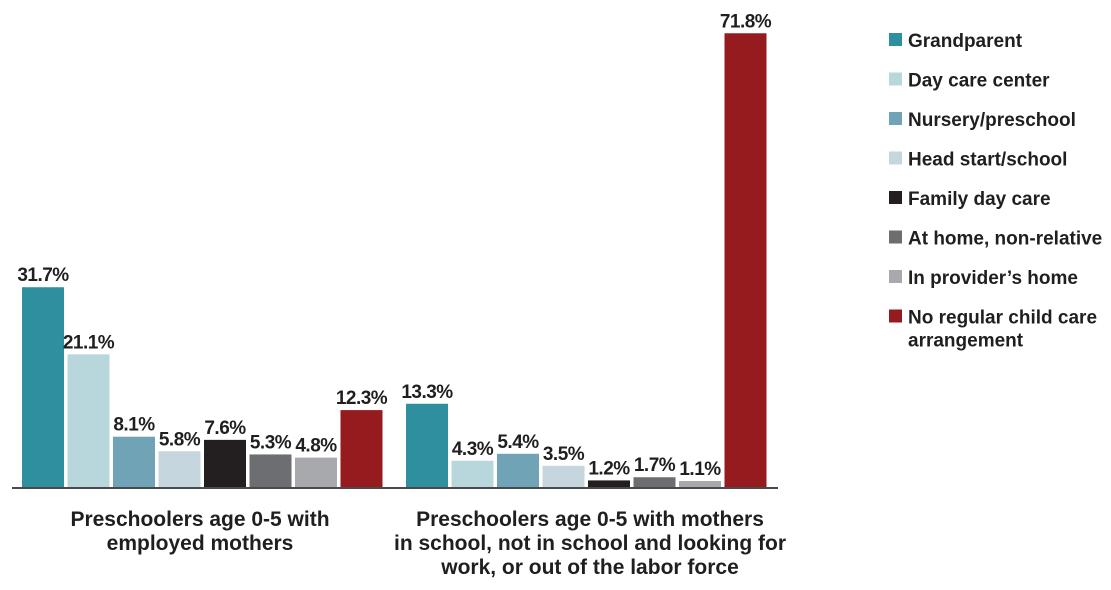 This screenshot has height=590, width=1111. What do you see at coordinates (979, 81) in the screenshot?
I see `legend-label: Day care center` at bounding box center [979, 81].